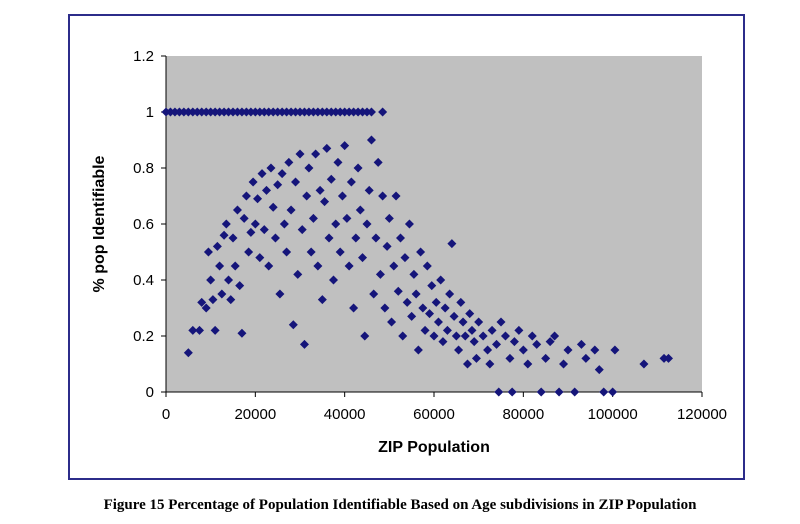  Describe the element at coordinates (150, 392) in the screenshot. I see `y-tick-label: 0` at that location.